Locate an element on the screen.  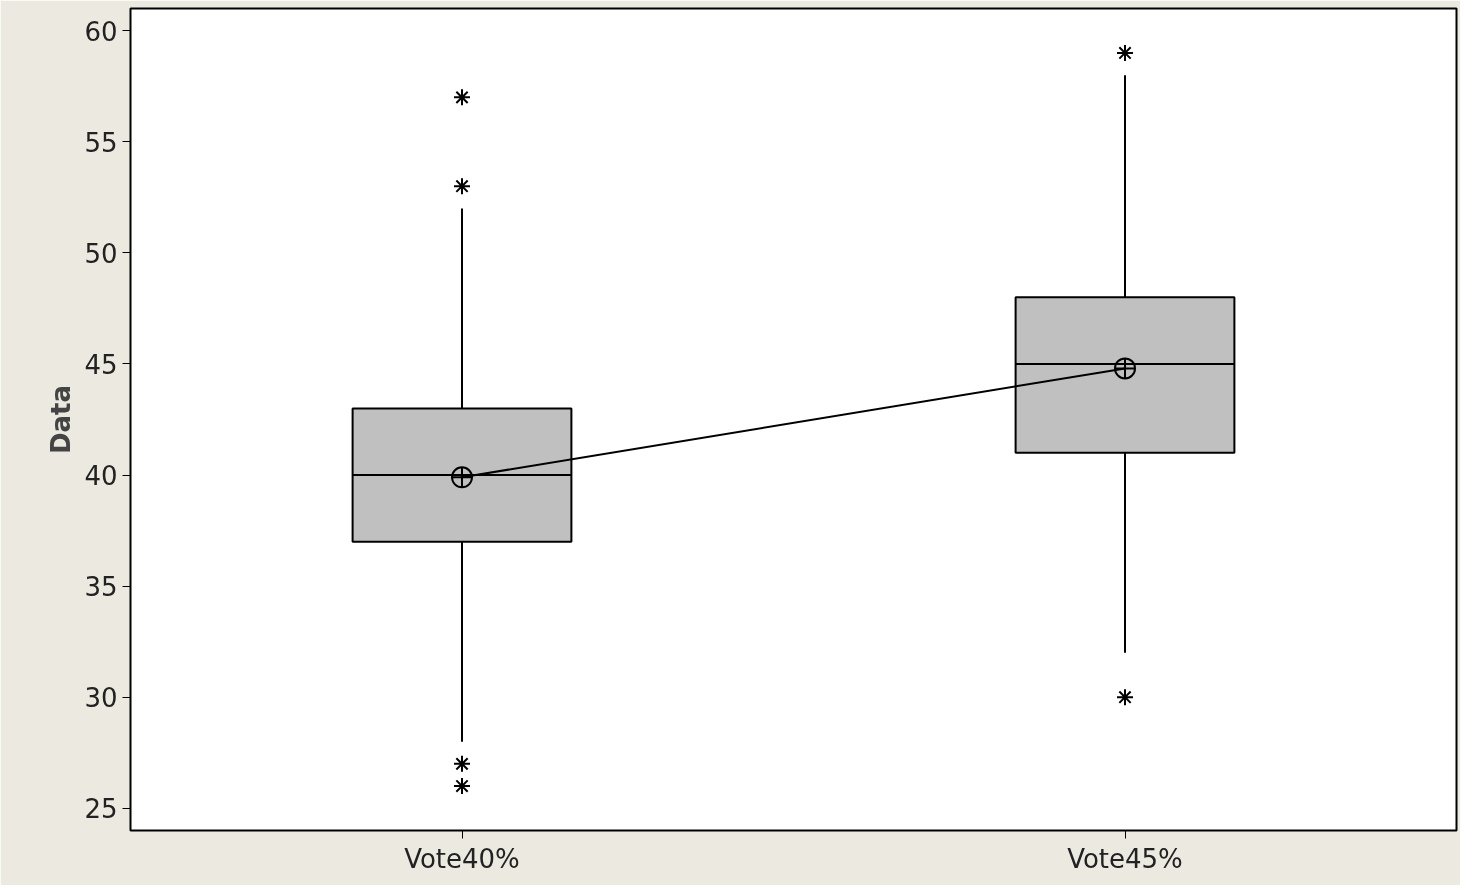
y-tick-label: 55 is located at coordinates (101, 142).